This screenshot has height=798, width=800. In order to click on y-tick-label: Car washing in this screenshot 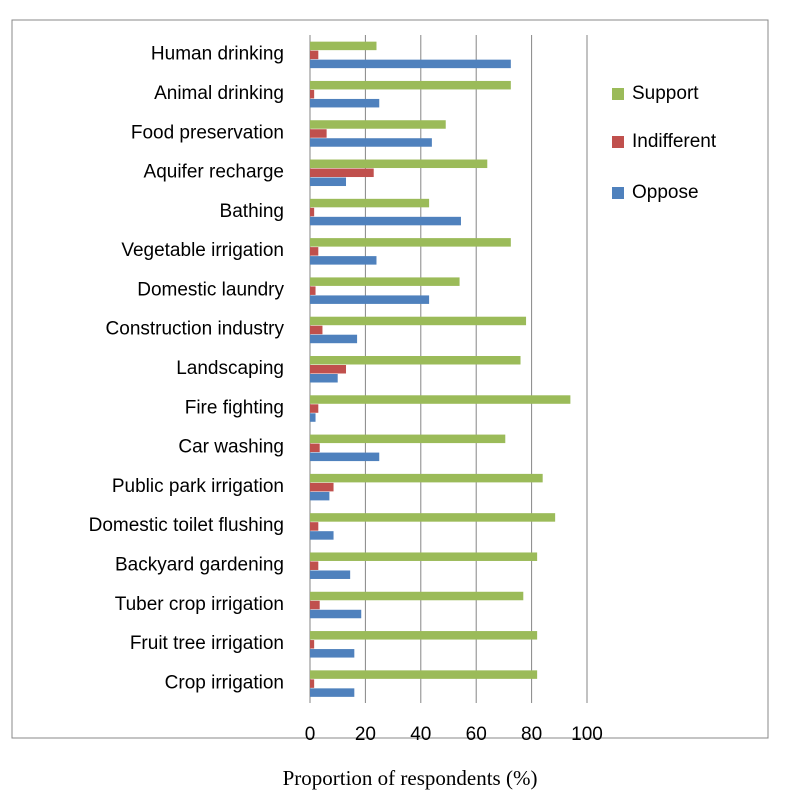, I will do `click(231, 447)`.